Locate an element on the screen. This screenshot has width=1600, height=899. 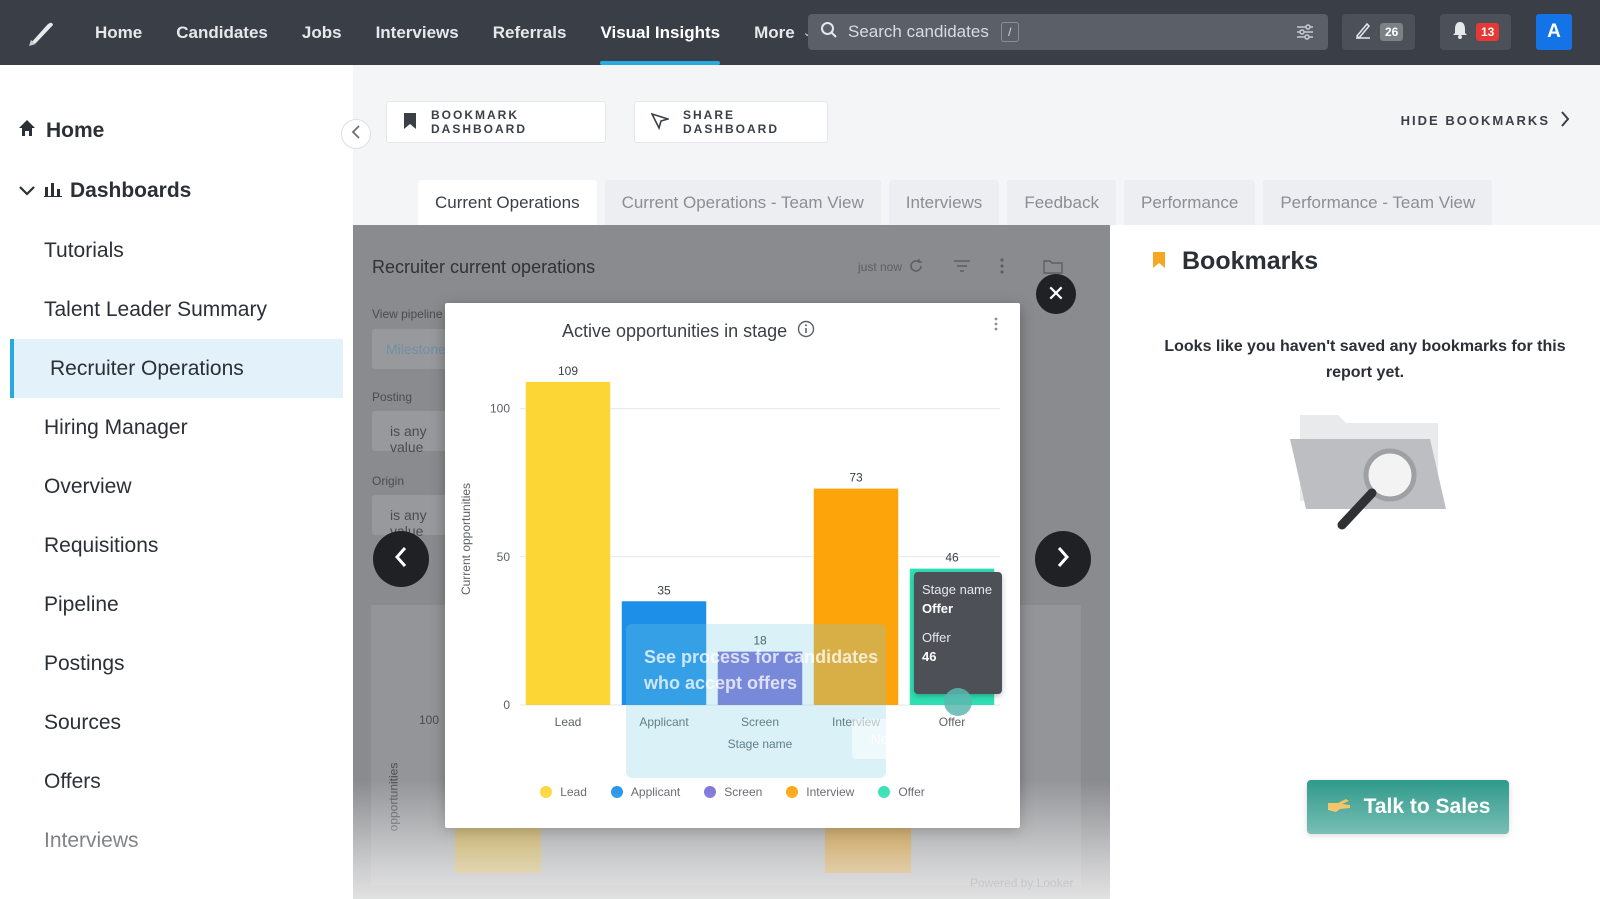
tab-current-operations-team-view: Current Operations - Team View is located at coordinates (742, 202).